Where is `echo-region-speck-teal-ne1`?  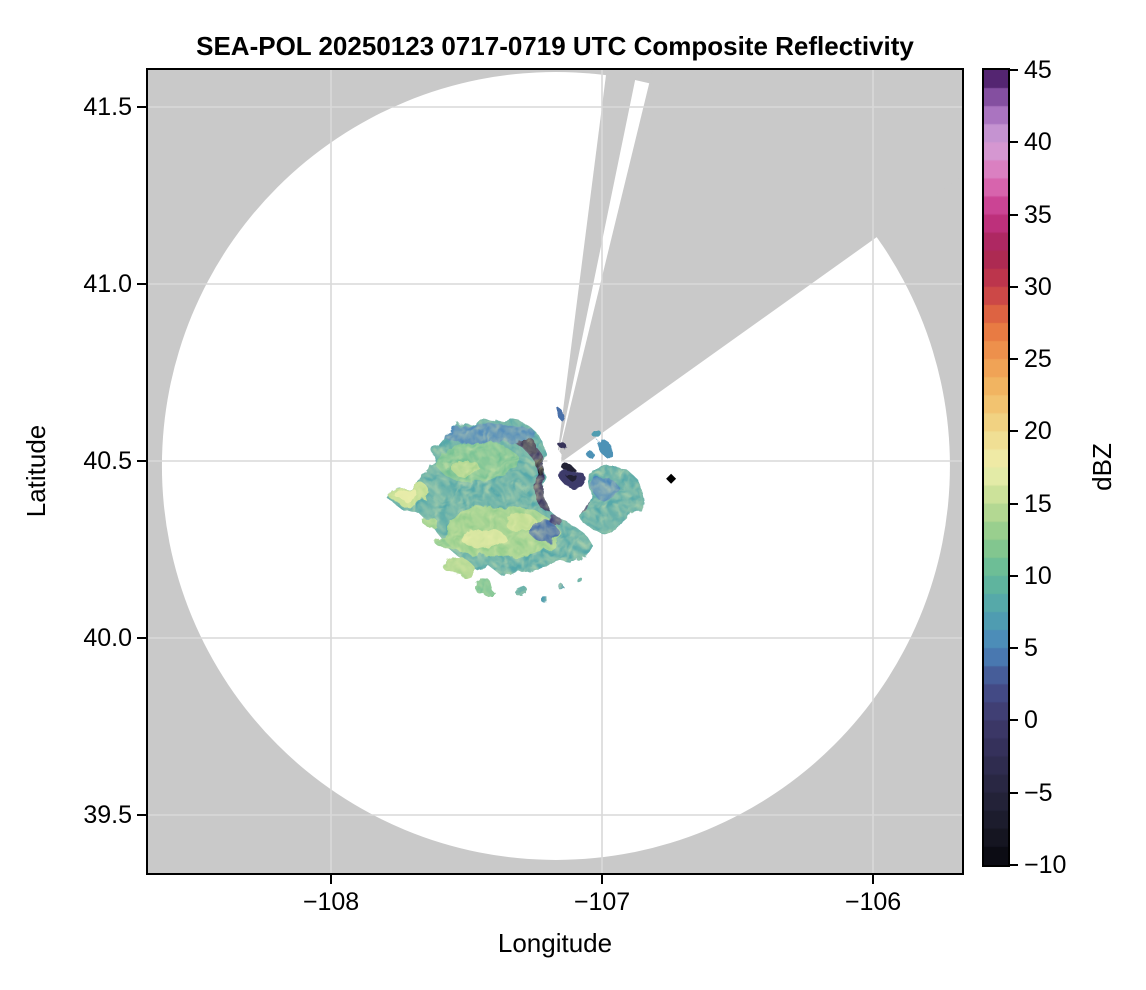 echo-region-speck-teal-ne1 is located at coordinates (598, 435).